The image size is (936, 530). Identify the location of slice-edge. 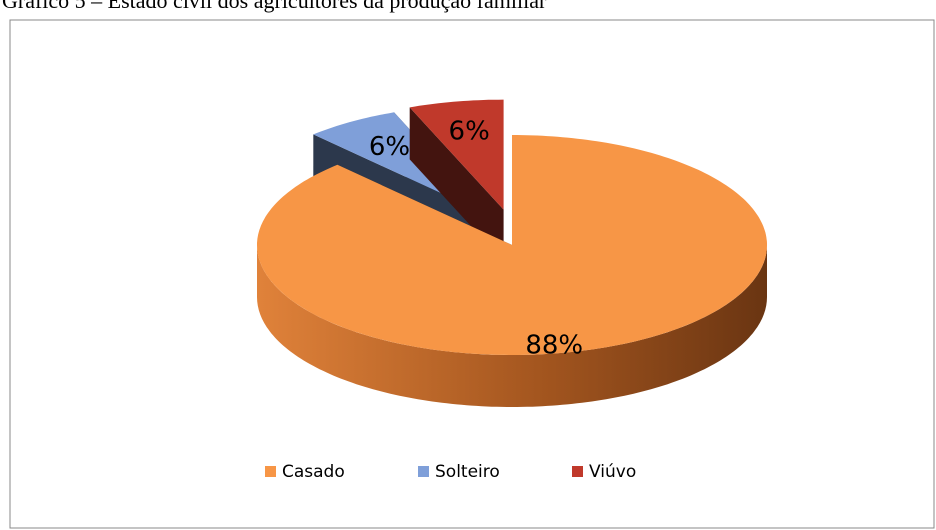
(456, 184).